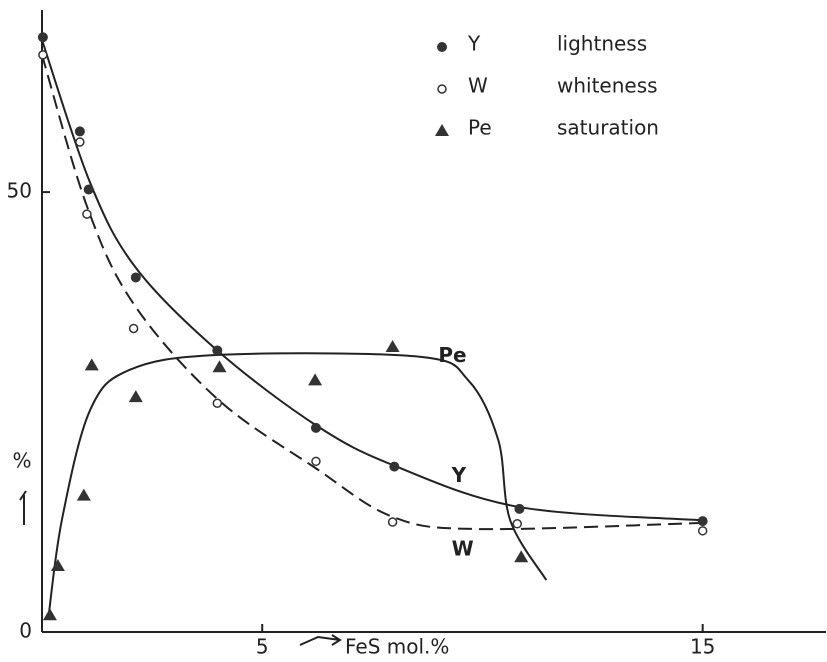 This screenshot has height=662, width=827. I want to click on y-tick-label: 50, so click(19, 191).